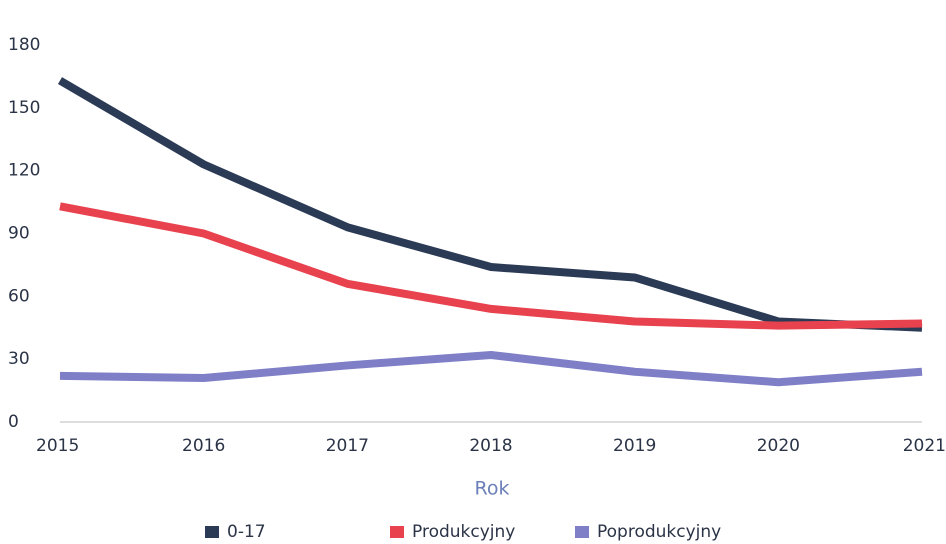 Image resolution: width=946 pixels, height=544 pixels. What do you see at coordinates (24, 108) in the screenshot?
I see `y-tick-label: 150` at bounding box center [24, 108].